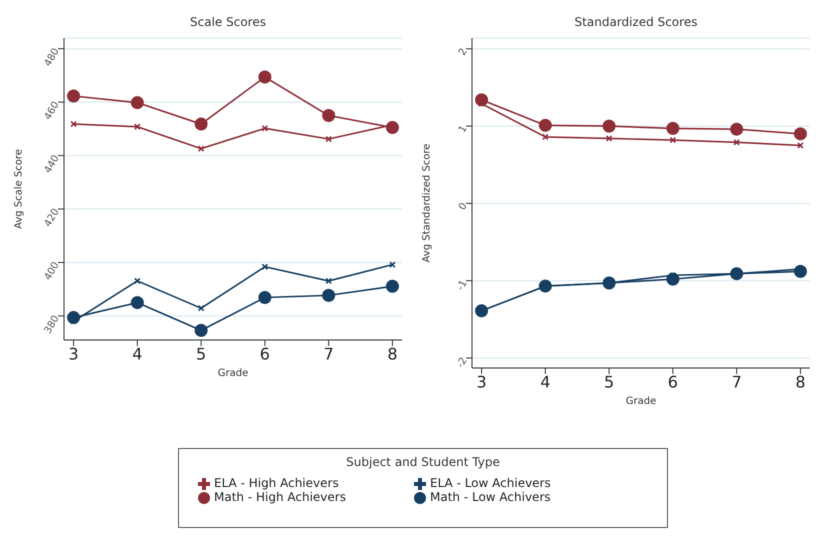  What do you see at coordinates (427, 203) in the screenshot?
I see `y-axis-title: Avg Standardized Score` at bounding box center [427, 203].